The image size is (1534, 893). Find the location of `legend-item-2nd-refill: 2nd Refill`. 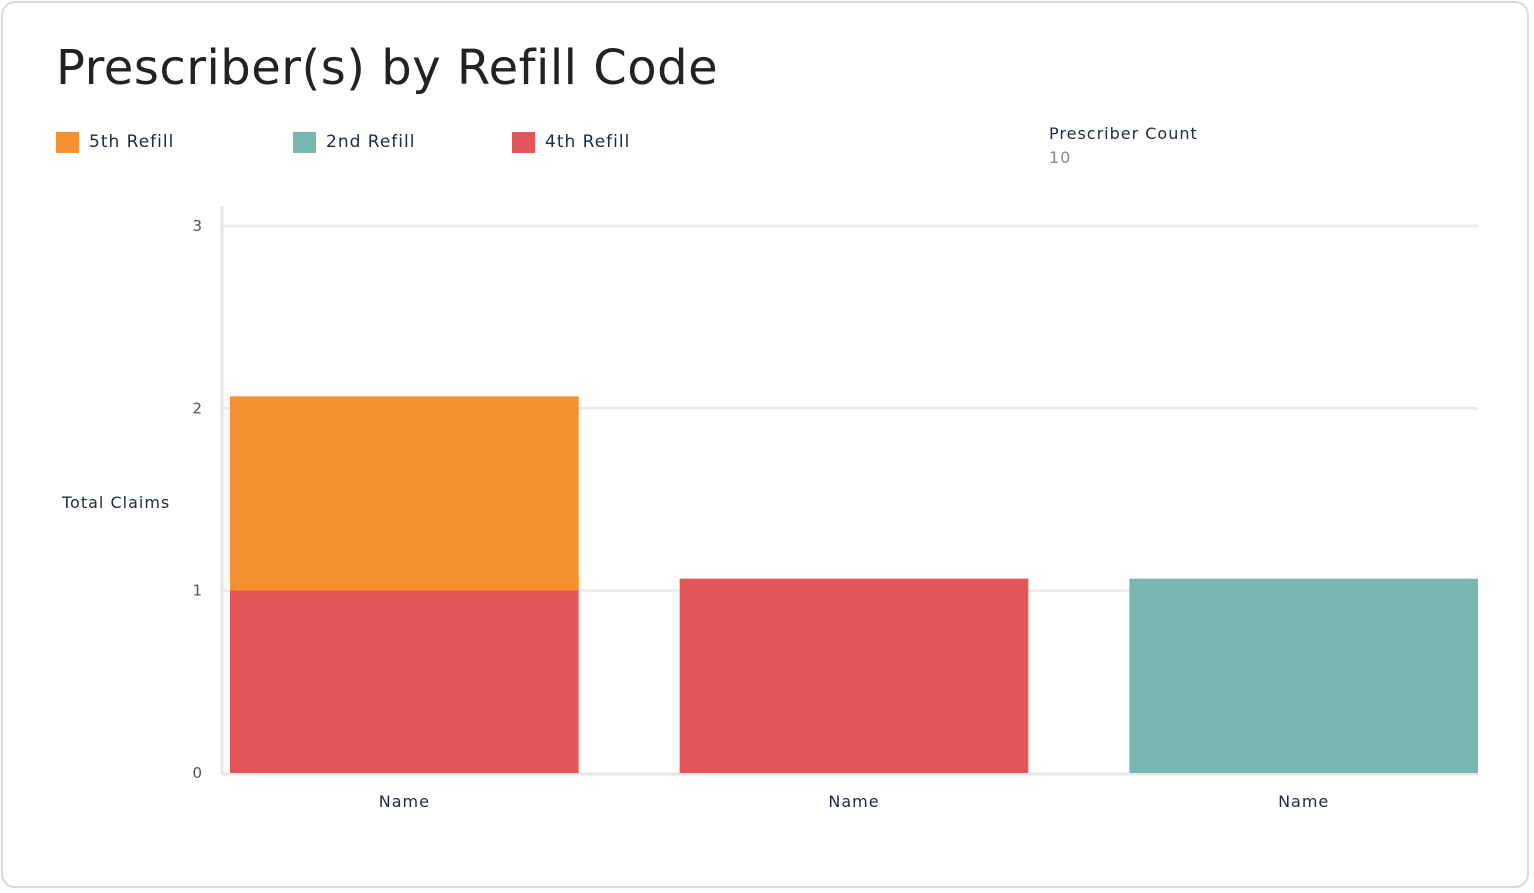

legend-item-2nd-refill: 2nd Refill is located at coordinates (354, 142).